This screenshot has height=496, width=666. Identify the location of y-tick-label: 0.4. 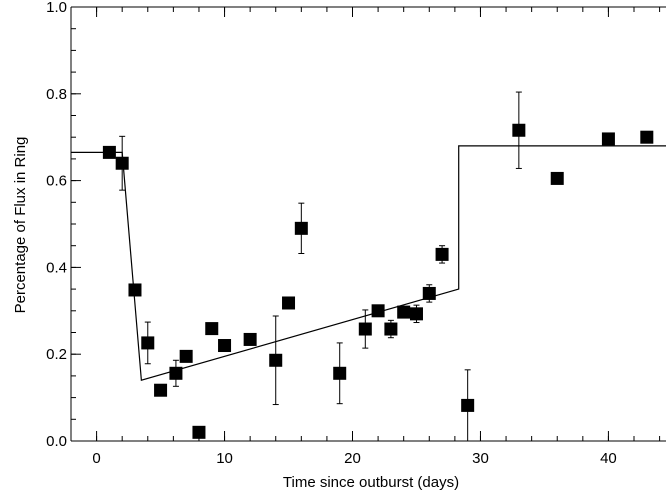
(56, 267).